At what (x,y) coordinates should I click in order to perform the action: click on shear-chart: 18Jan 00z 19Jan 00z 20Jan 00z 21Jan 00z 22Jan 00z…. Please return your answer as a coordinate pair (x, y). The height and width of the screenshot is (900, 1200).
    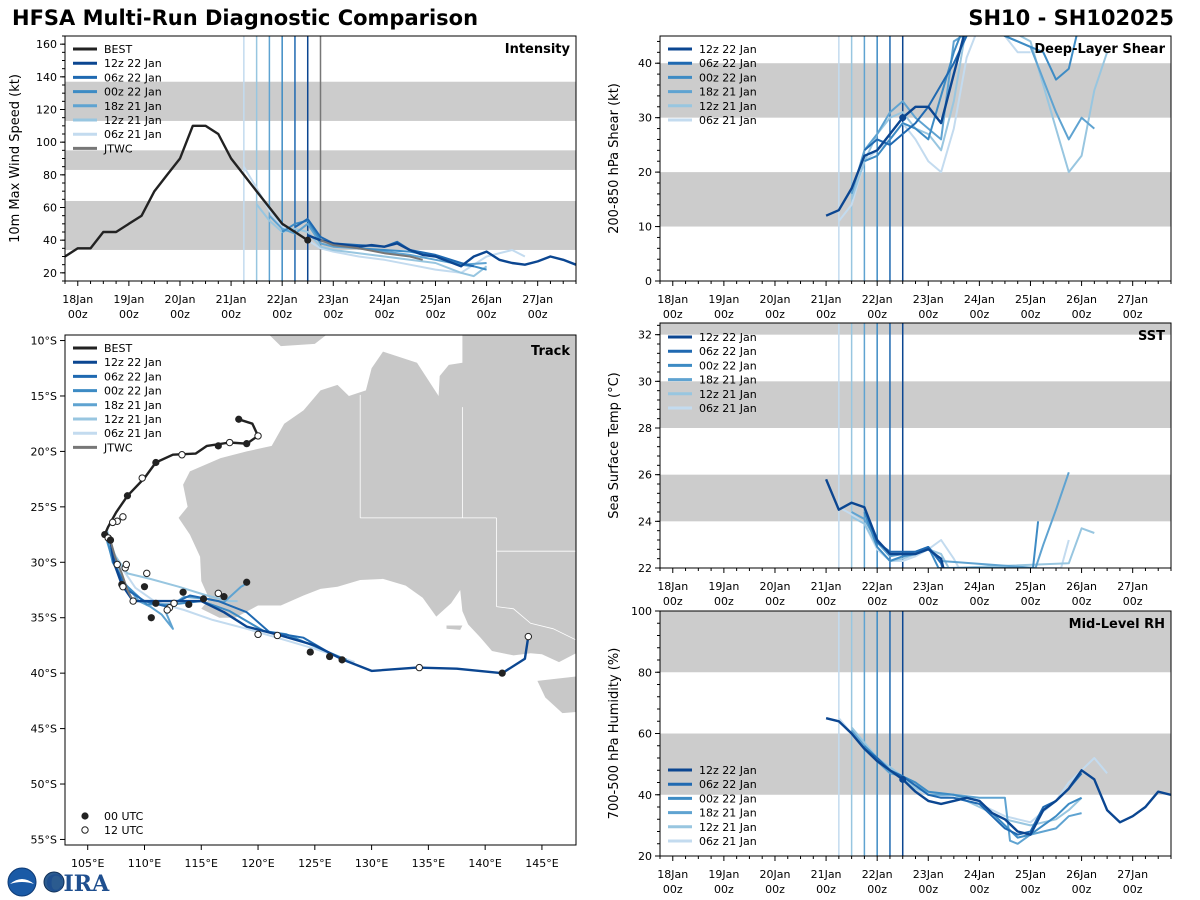
    Looking at the image, I should click on (889, 178).